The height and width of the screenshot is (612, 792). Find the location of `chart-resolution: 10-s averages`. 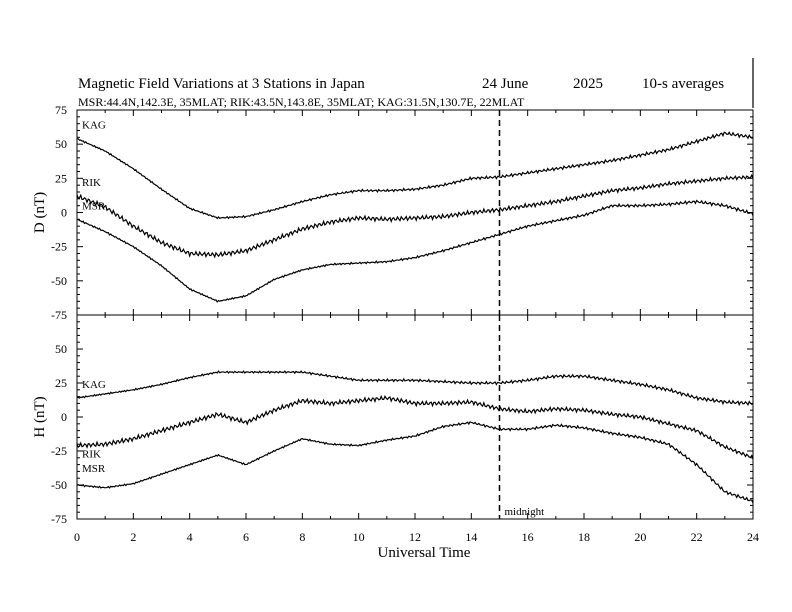

chart-resolution: 10-s averages is located at coordinates (683, 84).